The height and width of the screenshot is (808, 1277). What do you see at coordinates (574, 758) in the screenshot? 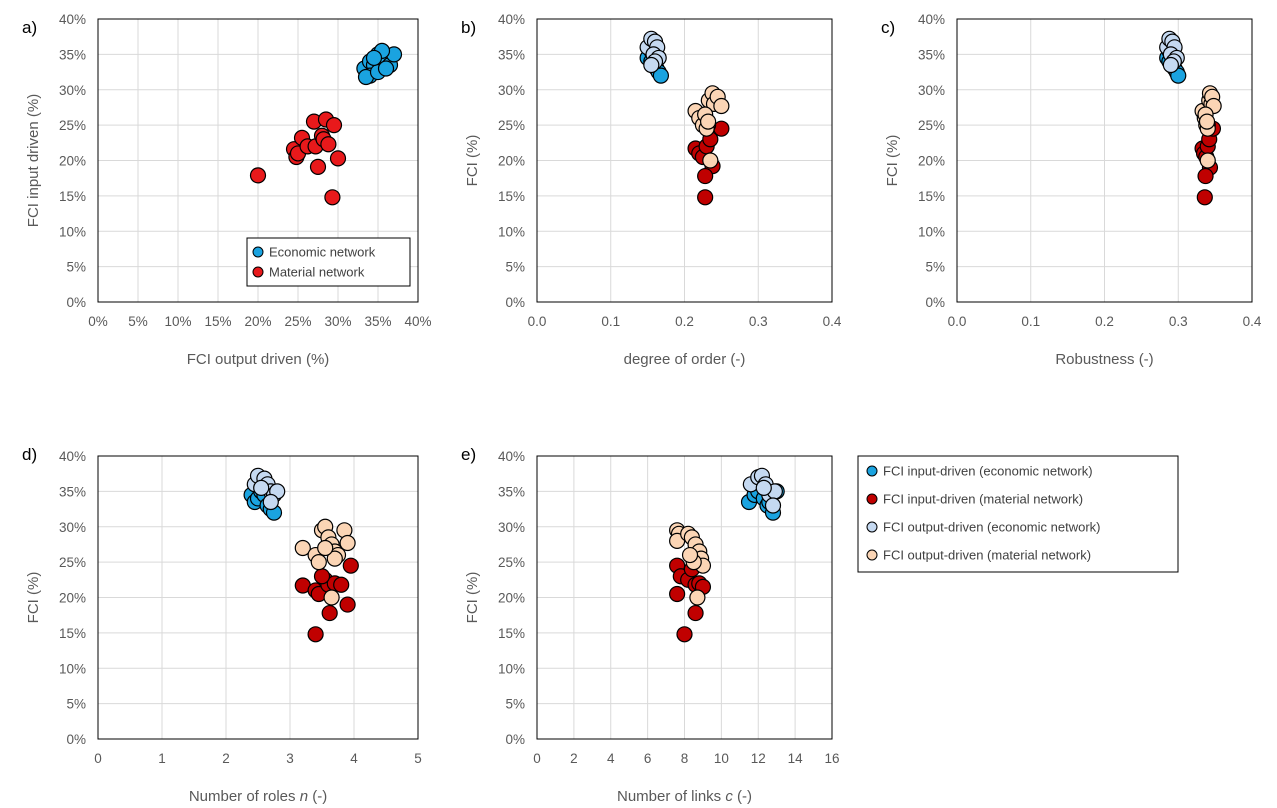
I see `x-tick-label: 2` at bounding box center [574, 758].